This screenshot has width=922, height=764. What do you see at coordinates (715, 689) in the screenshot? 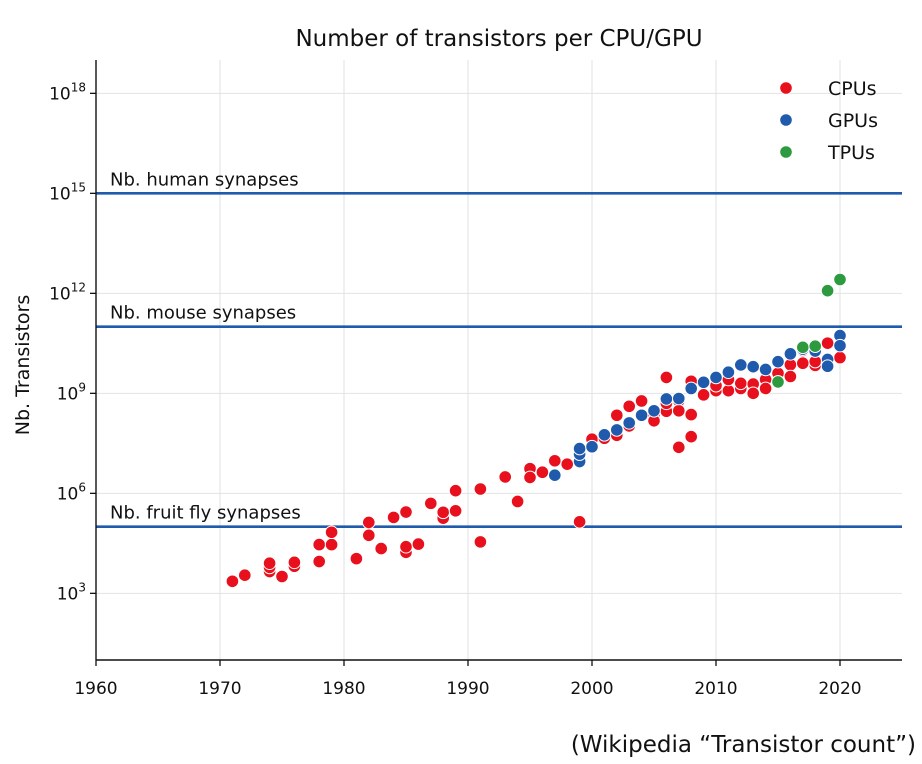
I see `x-tick-label: 2010` at bounding box center [715, 689].